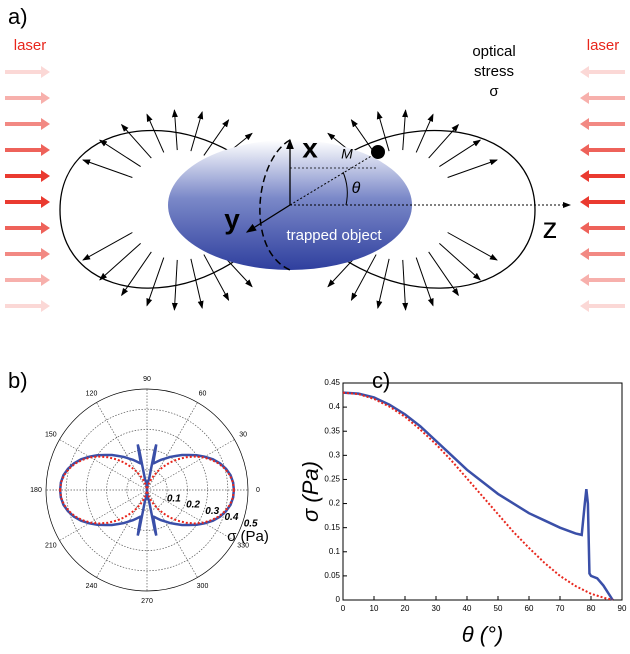  Describe the element at coordinates (560, 608) in the screenshot. I see `x-tick-label: 70` at that location.